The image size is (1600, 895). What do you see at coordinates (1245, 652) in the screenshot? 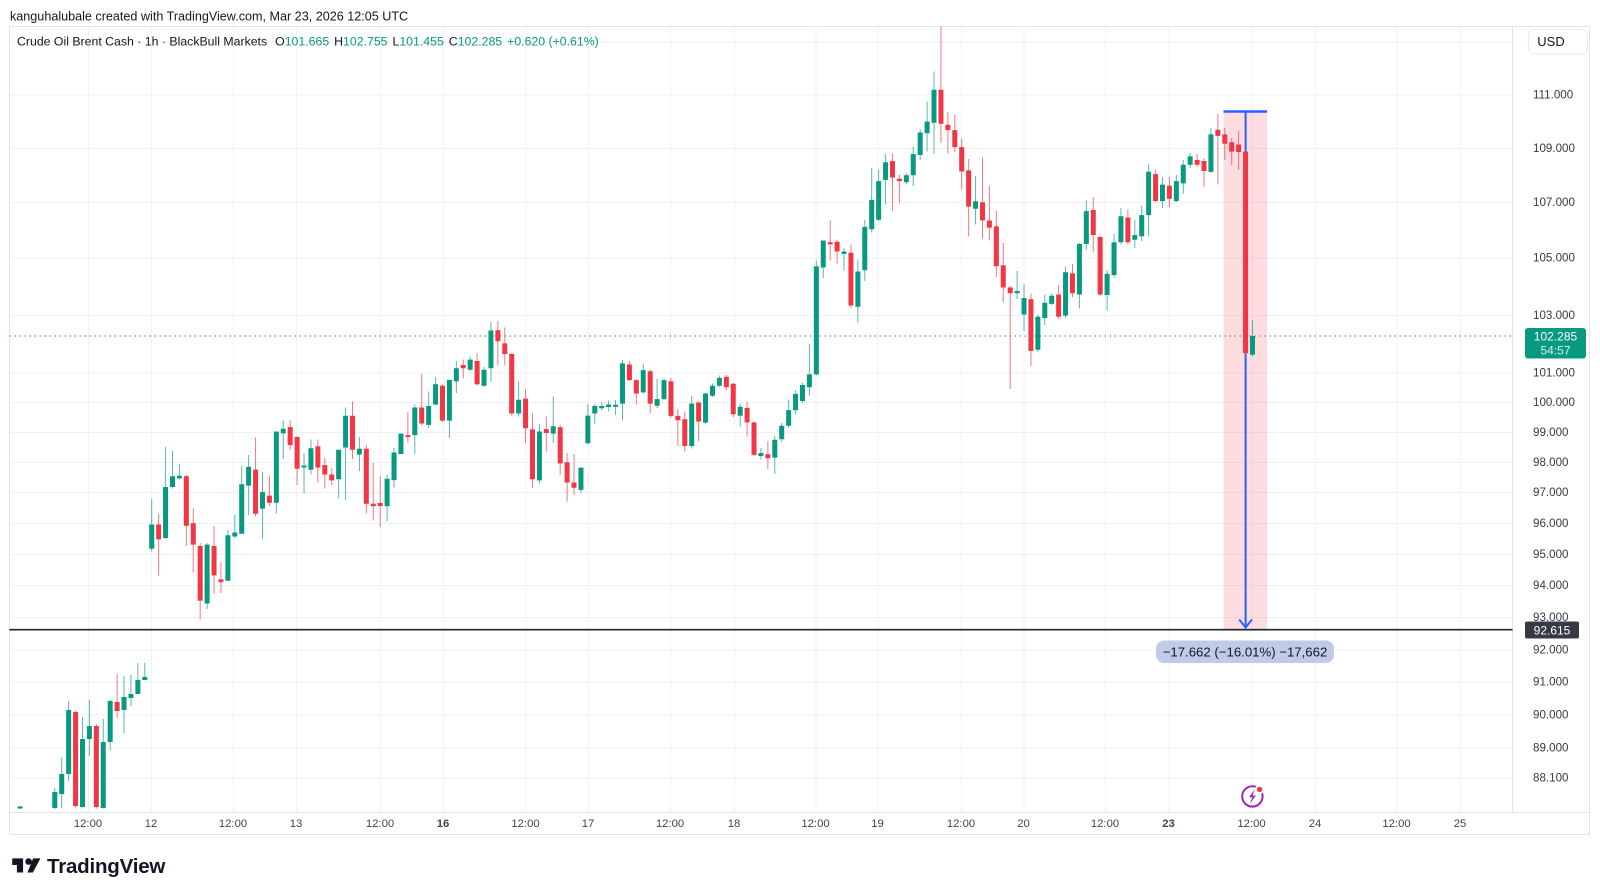
I see `svg-text: −17.662 (−16.01%) −17,662` at bounding box center [1245, 652].